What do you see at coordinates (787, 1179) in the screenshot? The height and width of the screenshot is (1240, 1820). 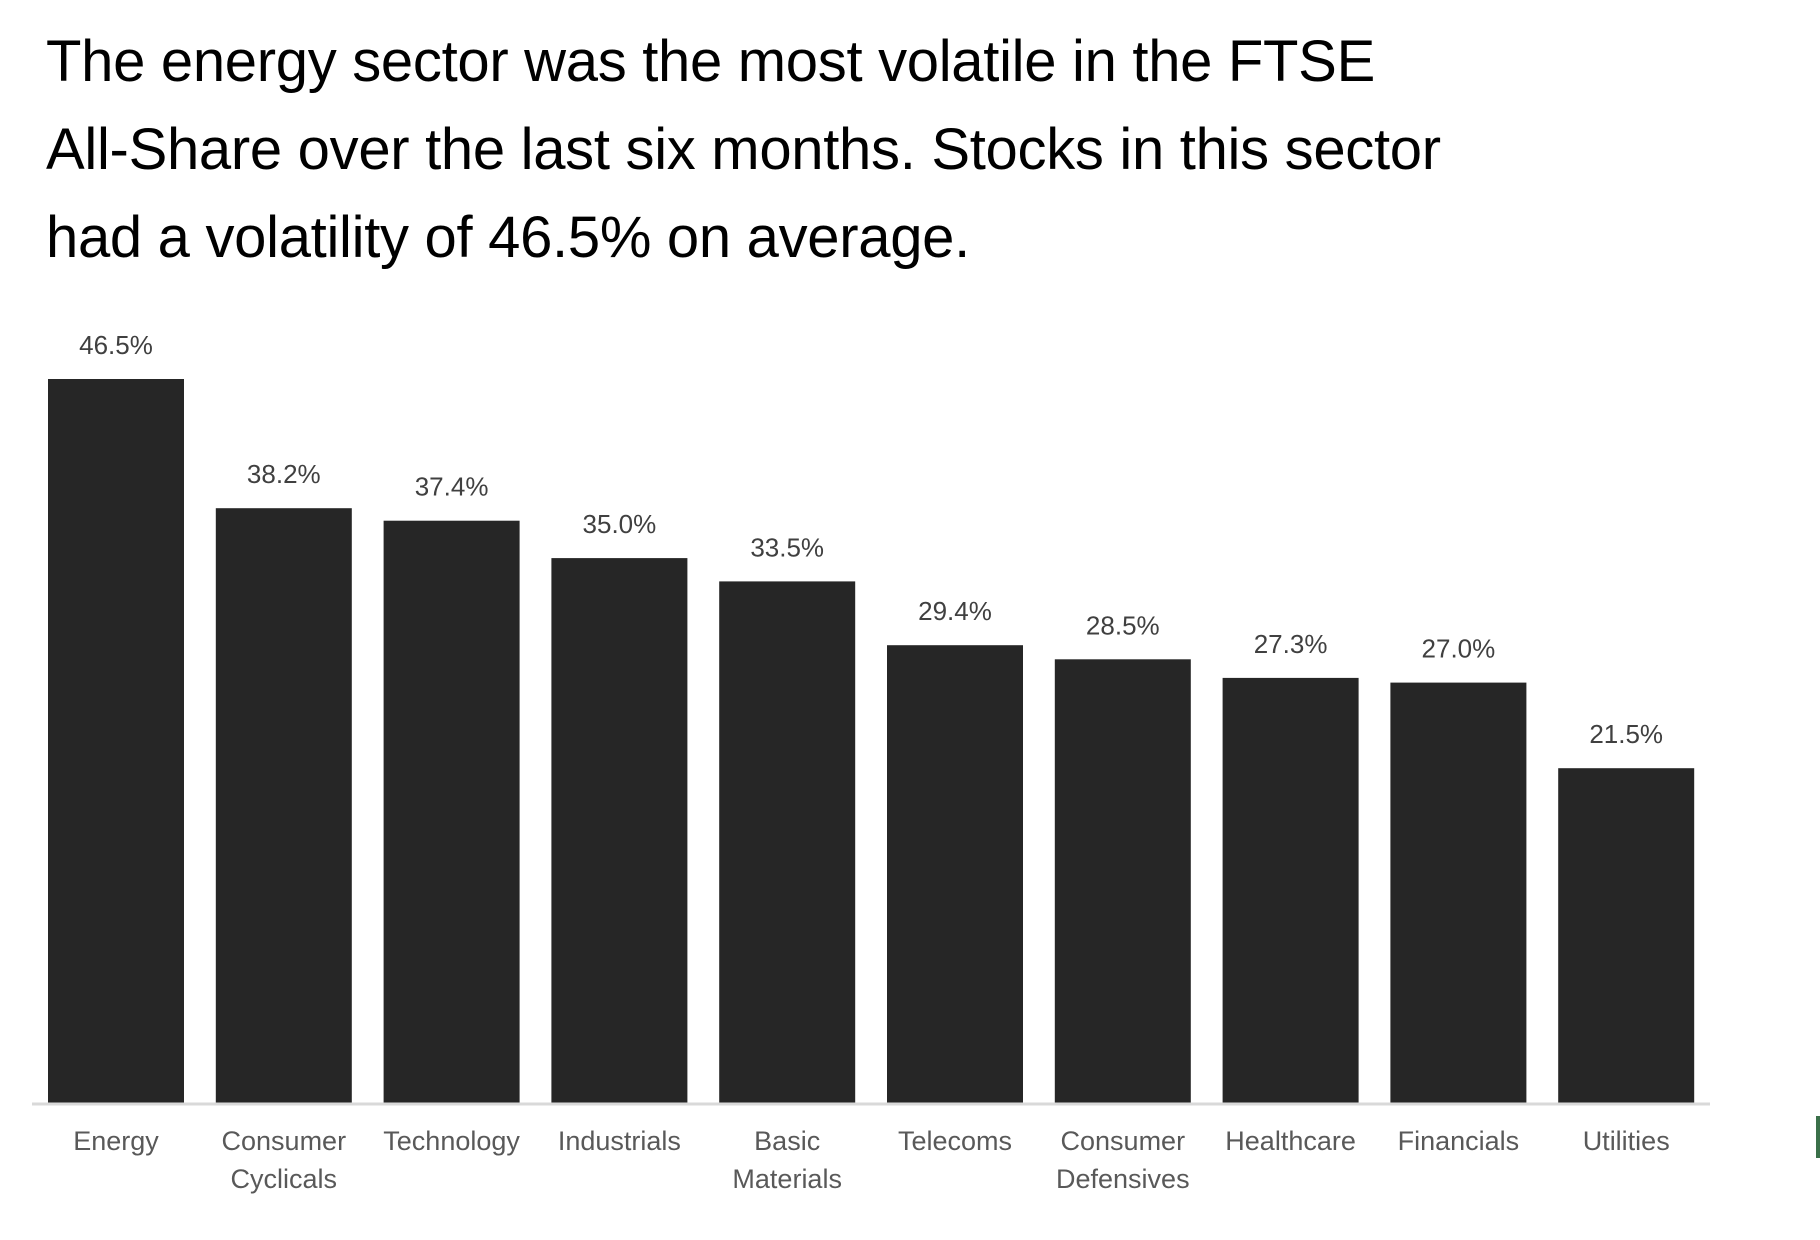 I see `category-label-line: Materials` at bounding box center [787, 1179].